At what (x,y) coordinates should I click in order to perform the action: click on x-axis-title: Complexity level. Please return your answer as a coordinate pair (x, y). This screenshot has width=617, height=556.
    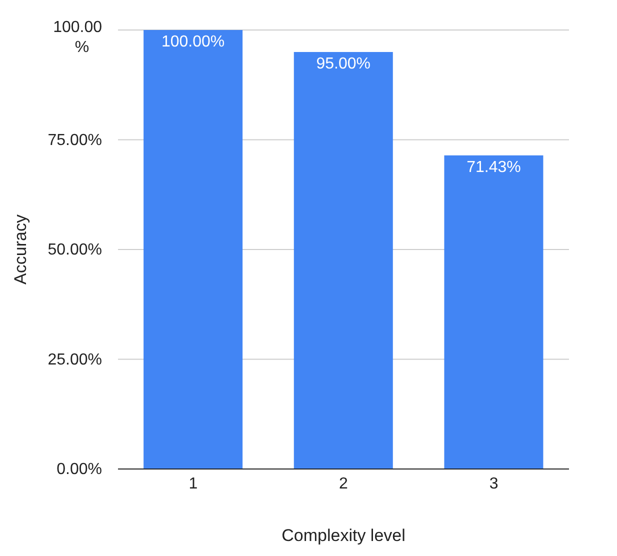
    Looking at the image, I should click on (344, 535).